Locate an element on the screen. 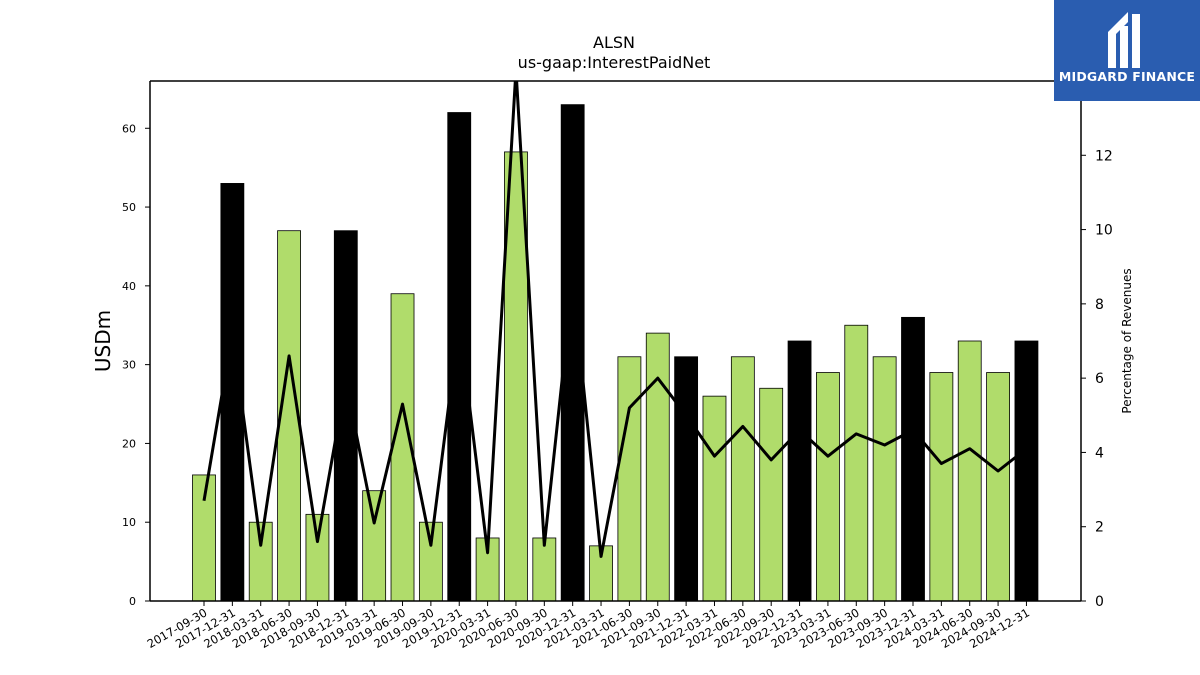 This screenshot has width=1200, height=675. y2-tick-label: 8 is located at coordinates (1099, 305).